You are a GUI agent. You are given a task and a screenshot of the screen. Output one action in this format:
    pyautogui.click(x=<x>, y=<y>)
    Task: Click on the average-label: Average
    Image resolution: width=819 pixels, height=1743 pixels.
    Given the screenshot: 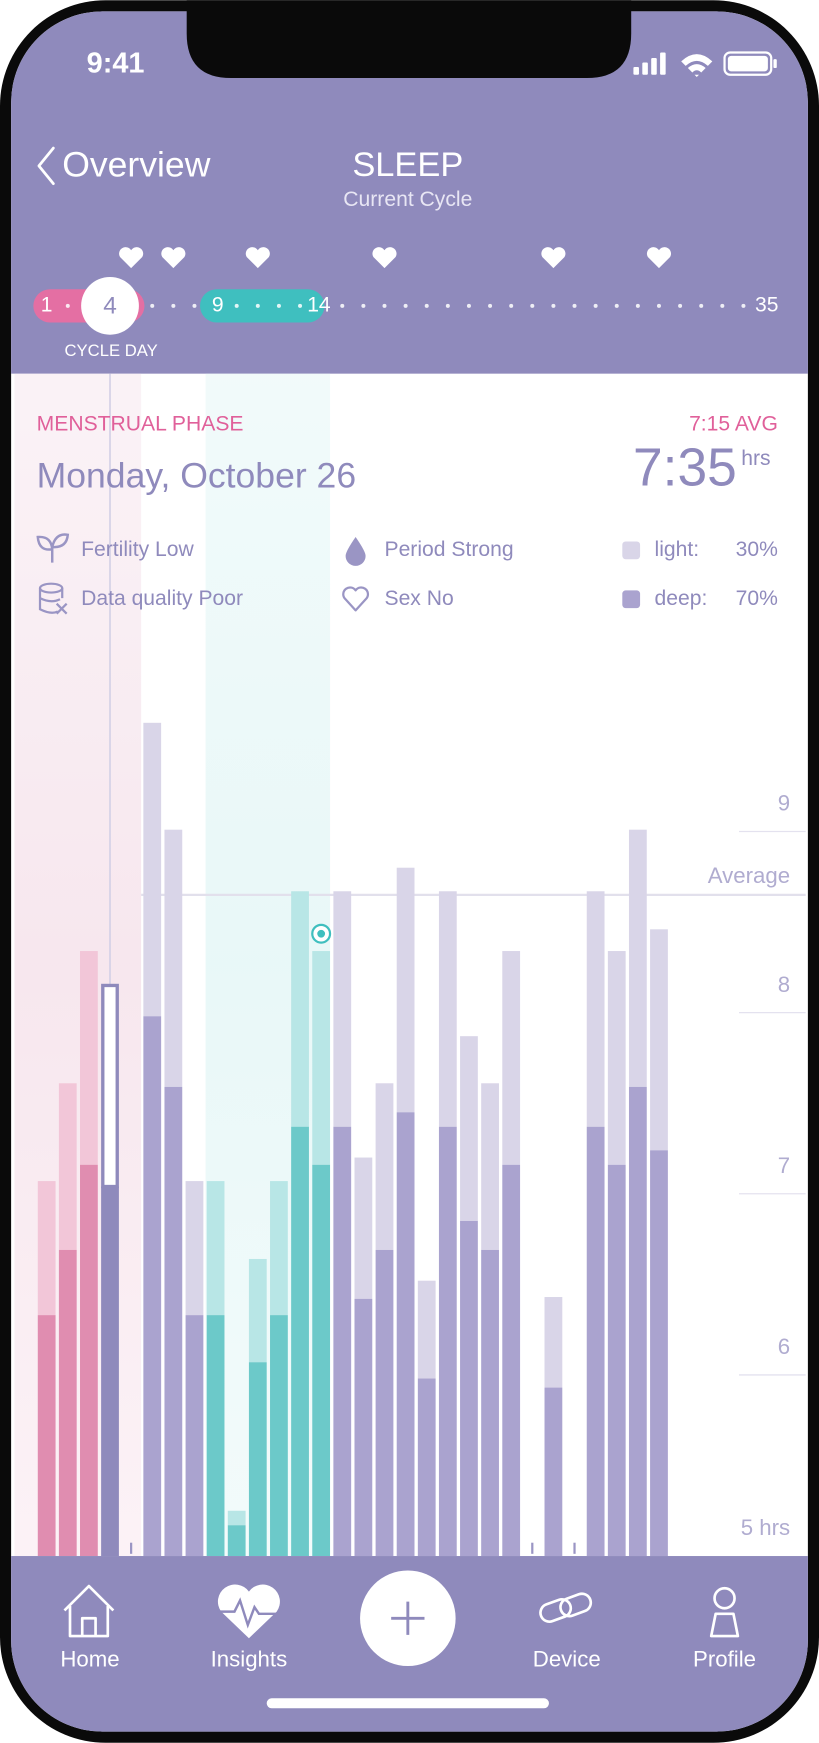 What is the action you would take?
    pyautogui.click(x=749, y=875)
    